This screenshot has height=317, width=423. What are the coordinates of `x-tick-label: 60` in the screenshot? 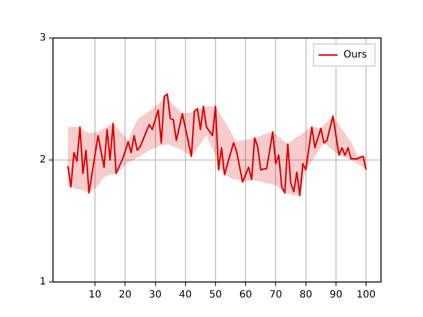 It's located at (245, 295).